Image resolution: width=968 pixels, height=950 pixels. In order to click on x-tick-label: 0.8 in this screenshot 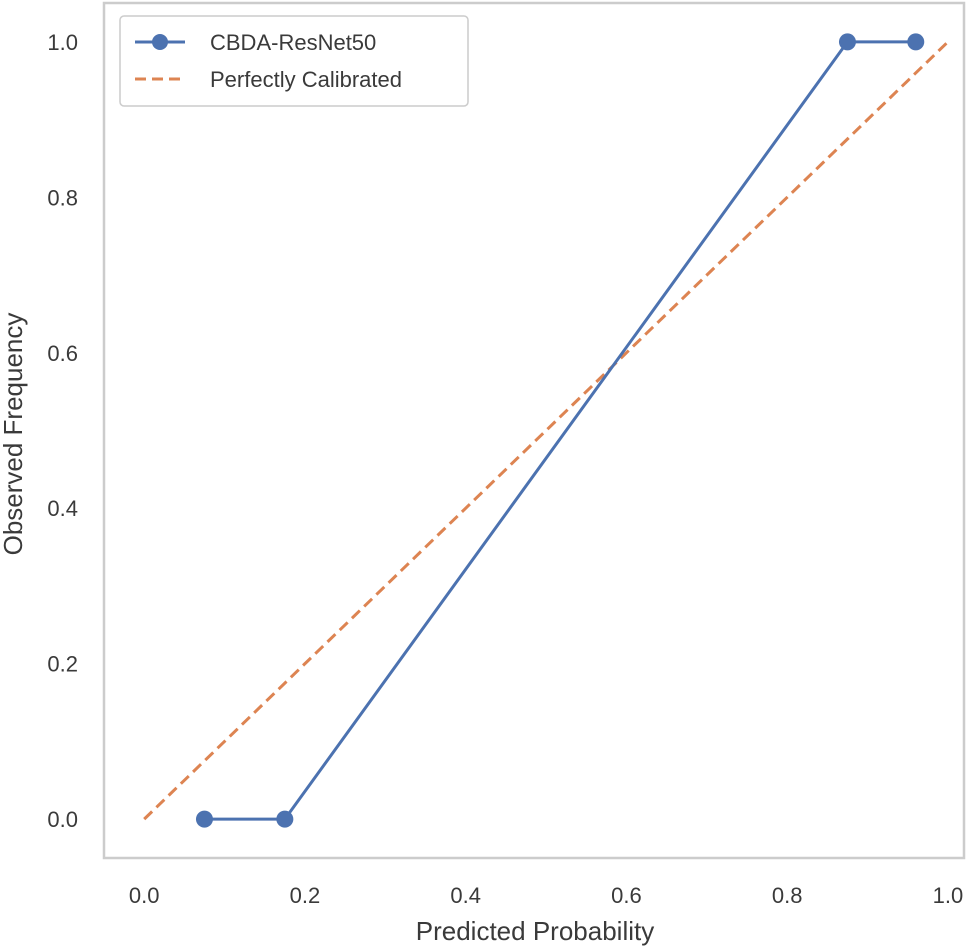, I will do `click(787, 895)`.